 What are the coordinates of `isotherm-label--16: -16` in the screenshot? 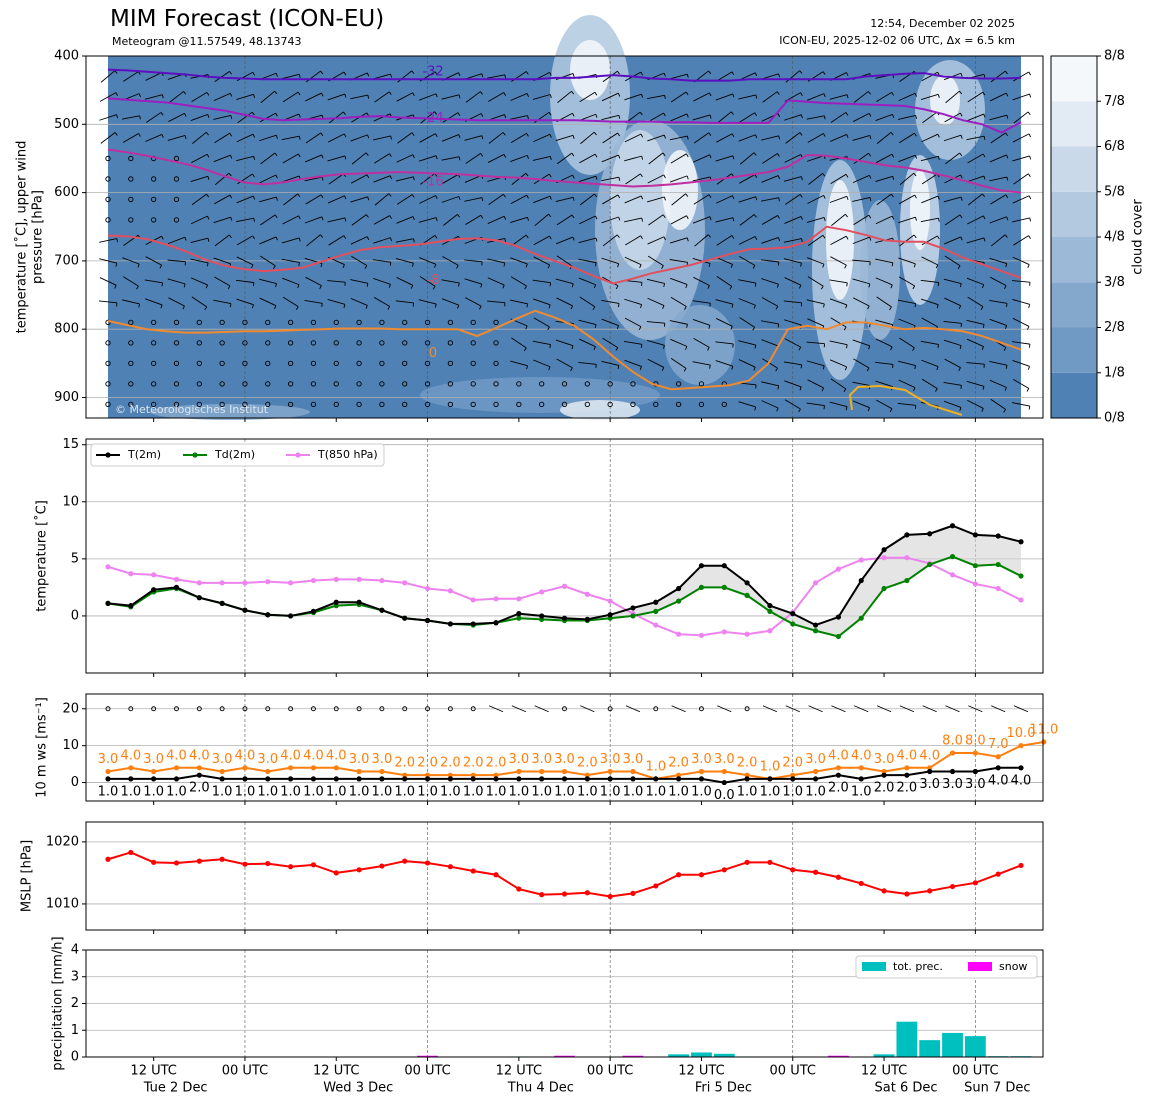 It's located at (432, 182).